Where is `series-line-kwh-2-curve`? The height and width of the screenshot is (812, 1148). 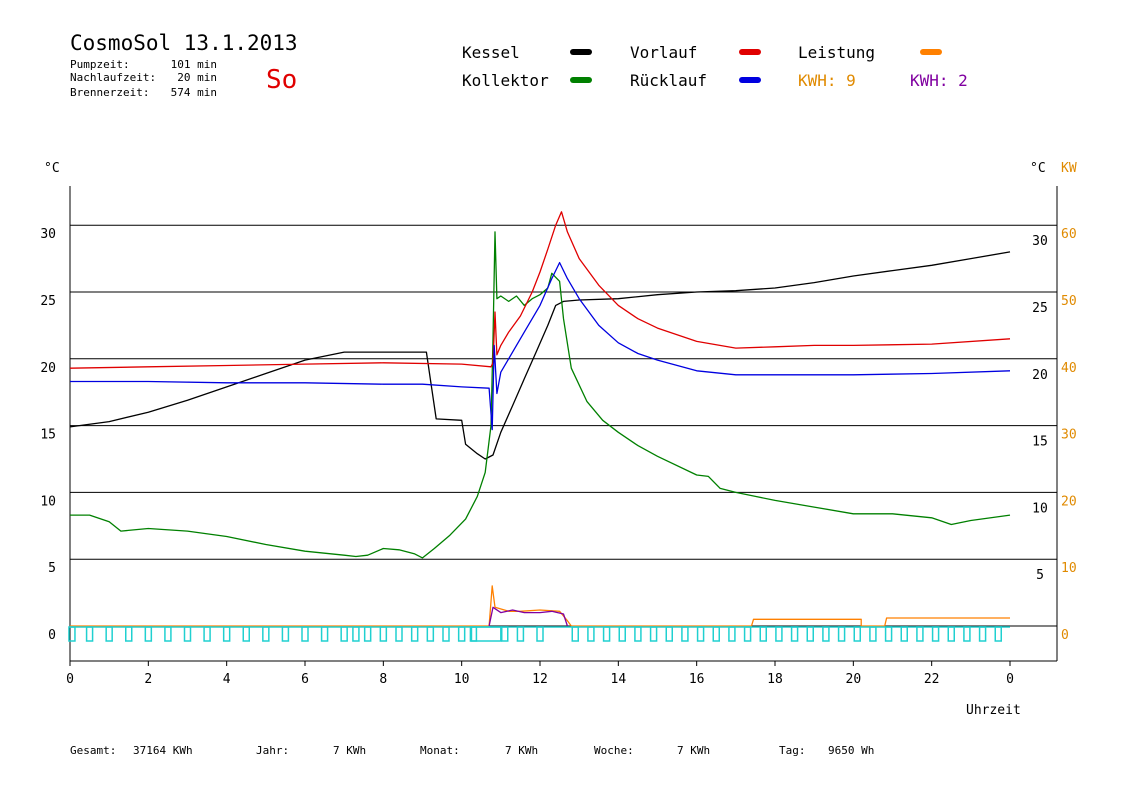
series-line-kwh-2-curve is located at coordinates (528, 616).